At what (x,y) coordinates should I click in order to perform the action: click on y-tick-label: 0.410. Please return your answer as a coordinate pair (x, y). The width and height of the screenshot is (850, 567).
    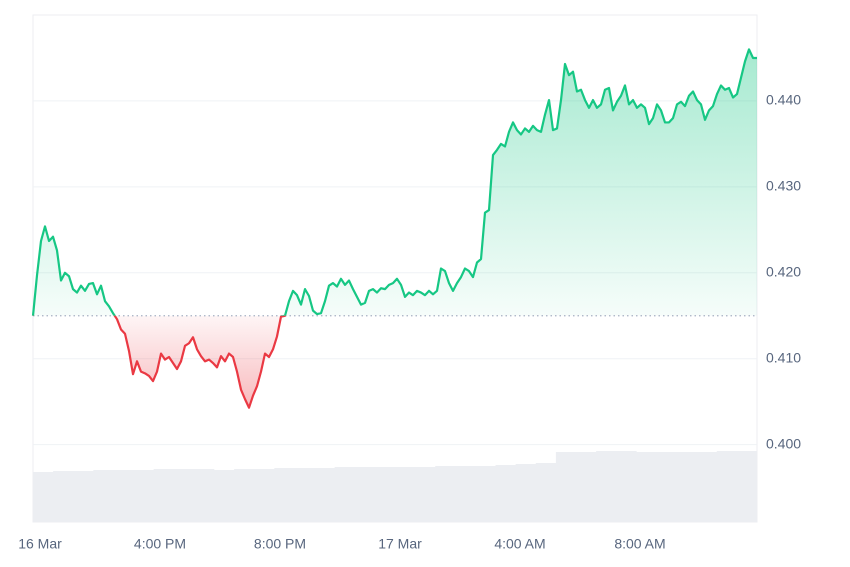
    Looking at the image, I should click on (783, 357).